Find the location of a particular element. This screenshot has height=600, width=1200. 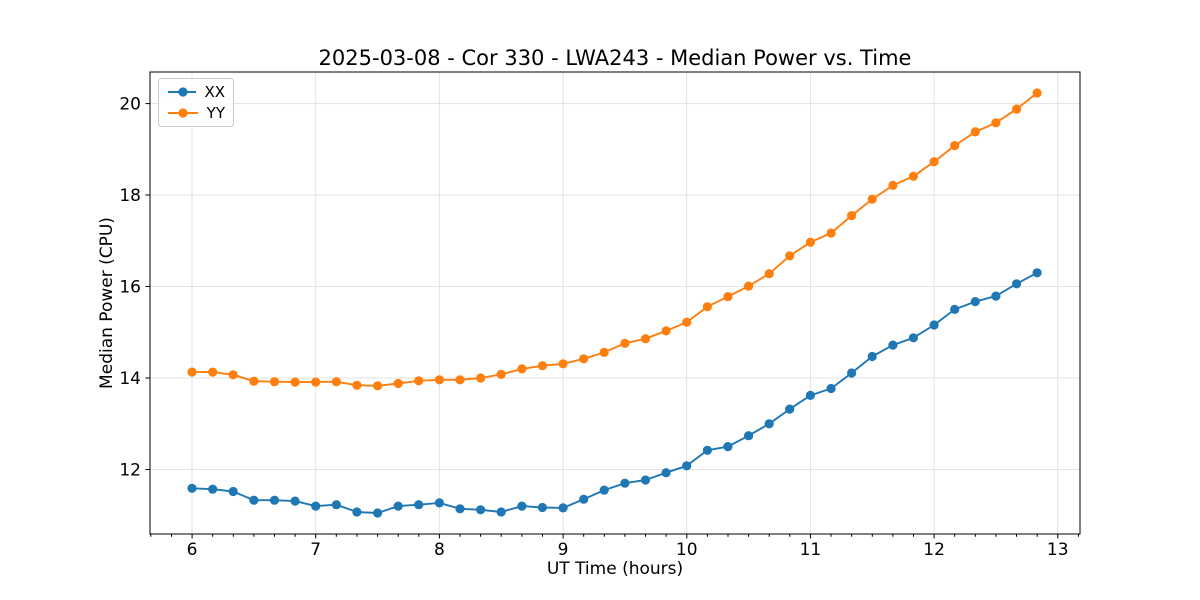

x-tick-label: 7 is located at coordinates (315, 550).